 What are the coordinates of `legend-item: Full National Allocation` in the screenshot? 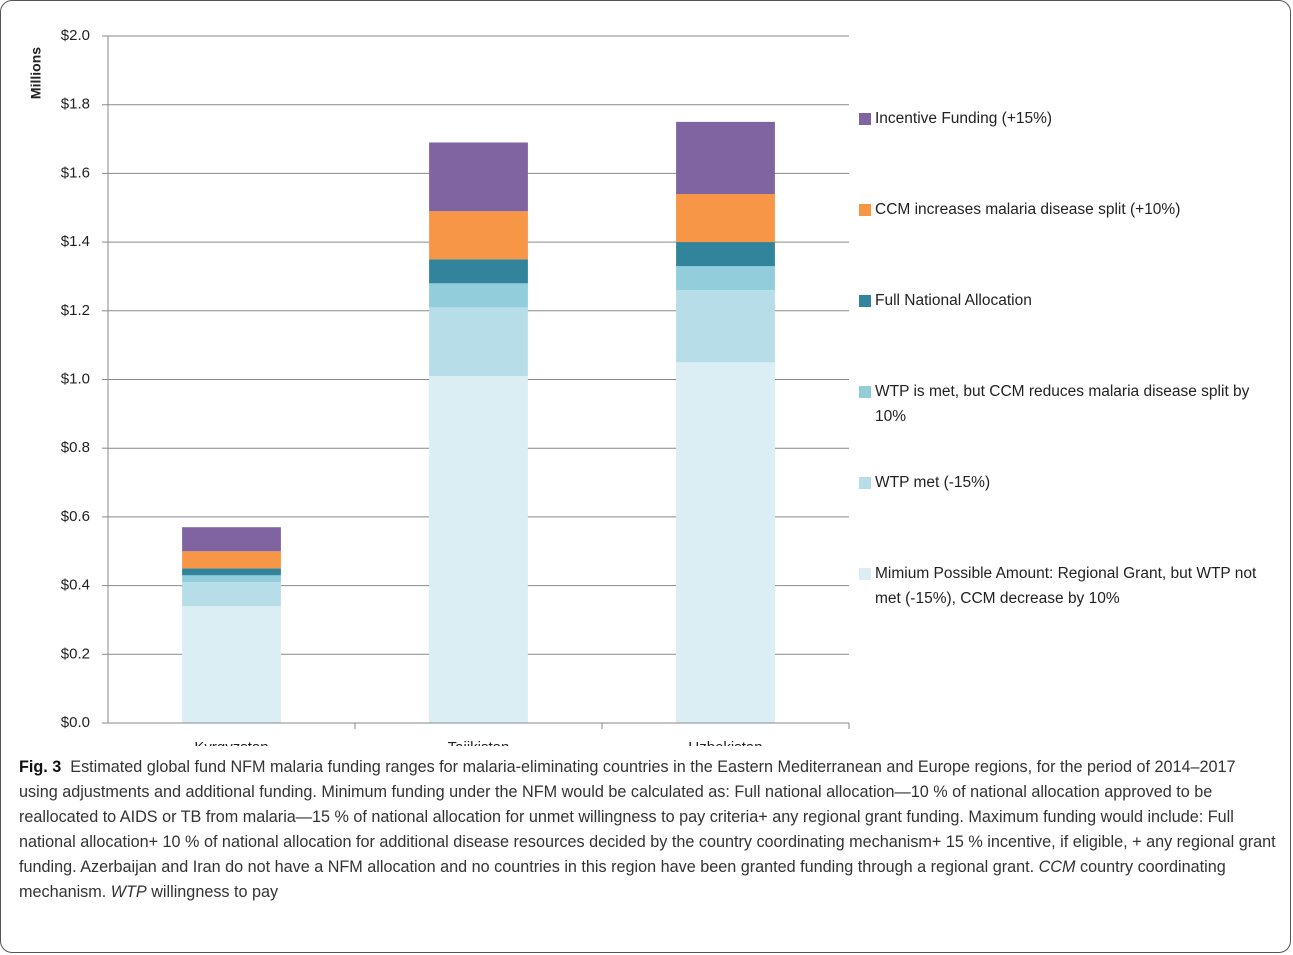 It's located at (1071, 300).